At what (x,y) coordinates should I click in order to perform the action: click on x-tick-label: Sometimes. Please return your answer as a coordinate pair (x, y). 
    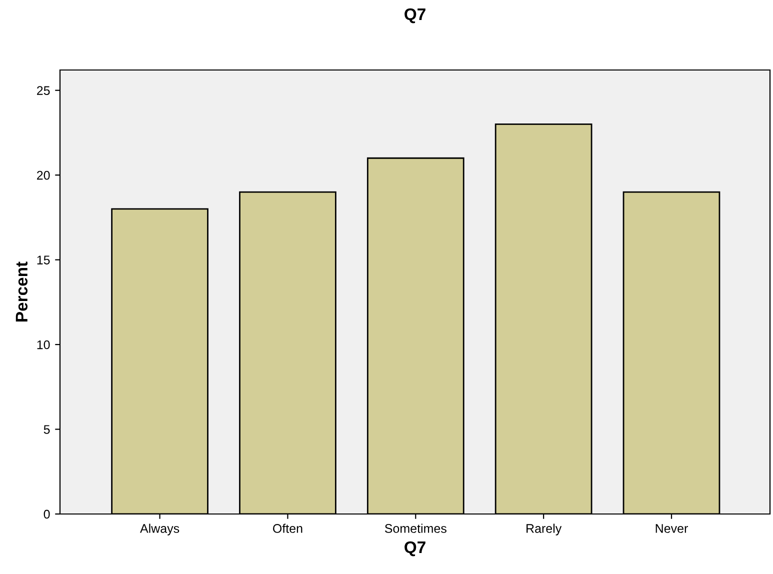
    Looking at the image, I should click on (415, 528).